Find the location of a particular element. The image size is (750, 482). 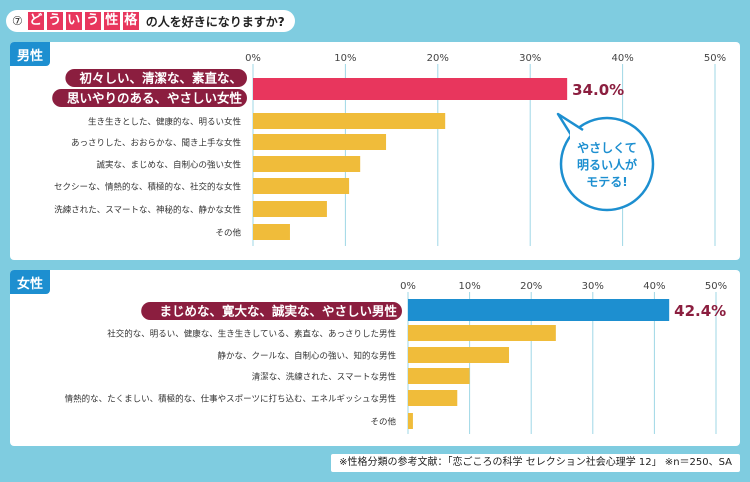

callout-tail-mask is located at coordinates (581, 137).